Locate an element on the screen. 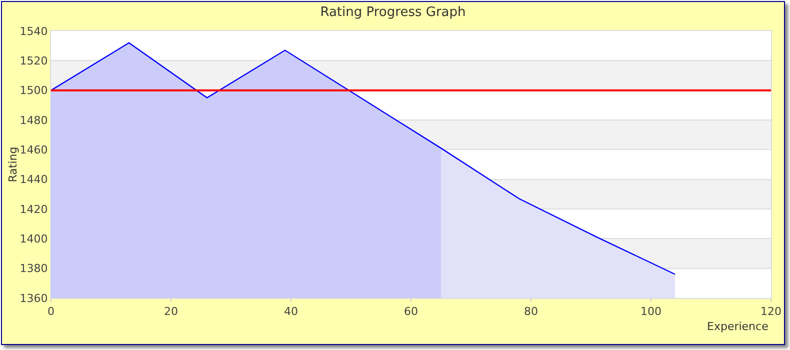 Image resolution: width=790 pixels, height=350 pixels. x-tick-label: 100 is located at coordinates (651, 311).